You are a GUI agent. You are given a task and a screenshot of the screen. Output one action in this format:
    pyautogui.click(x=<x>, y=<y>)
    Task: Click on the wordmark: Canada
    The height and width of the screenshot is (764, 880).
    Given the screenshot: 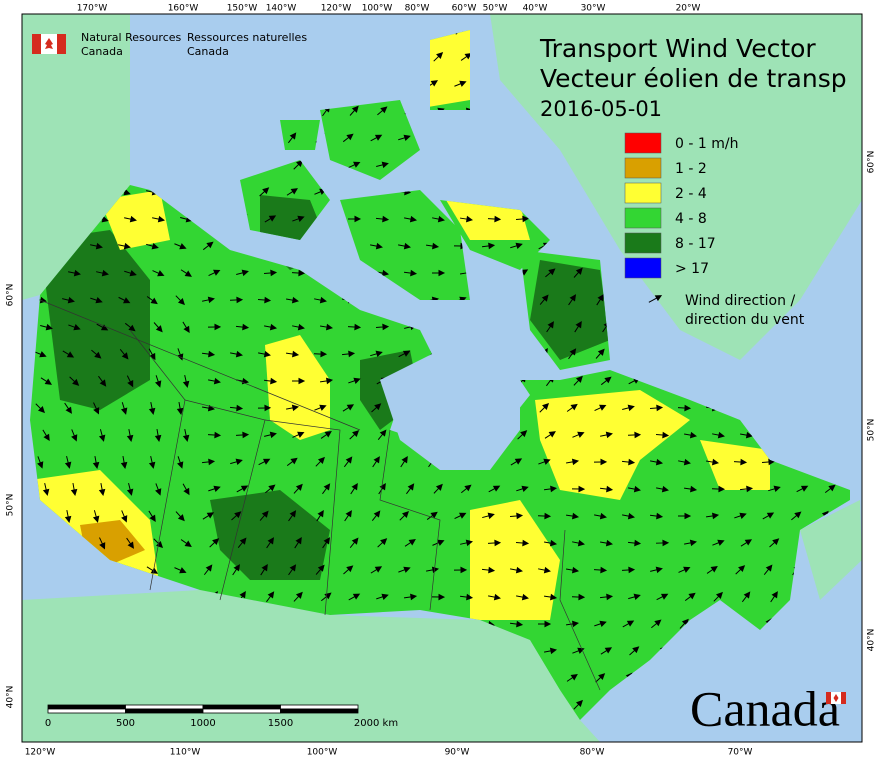 What is the action you would take?
    pyautogui.click(x=768, y=708)
    